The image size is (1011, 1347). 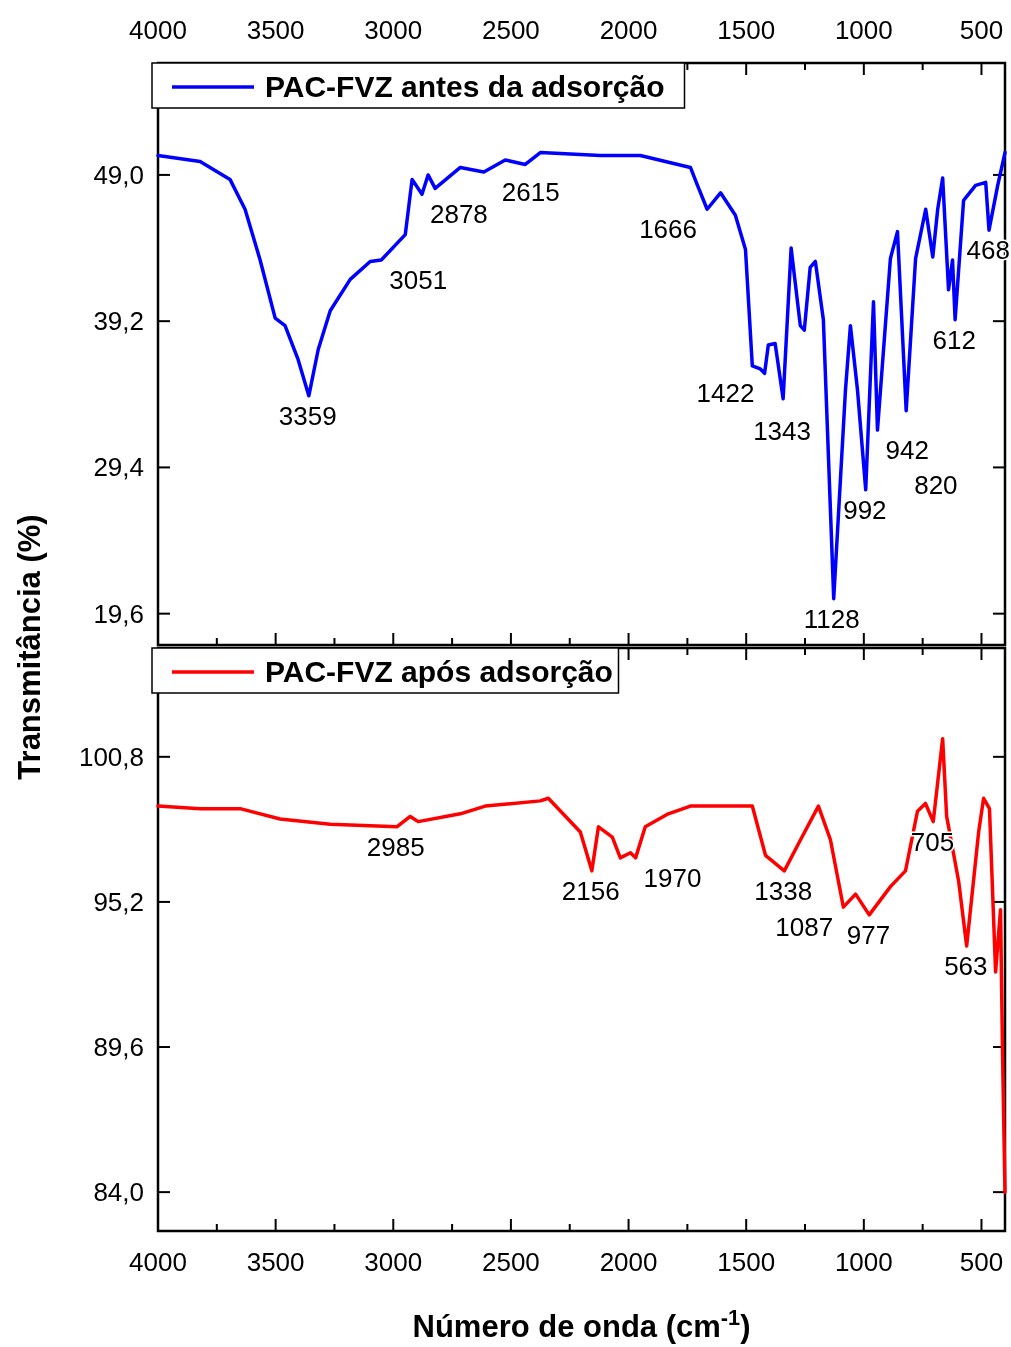 I want to click on x-axis-title: Número de onda (cm$^{-1}$), so click(x=581, y=1324).